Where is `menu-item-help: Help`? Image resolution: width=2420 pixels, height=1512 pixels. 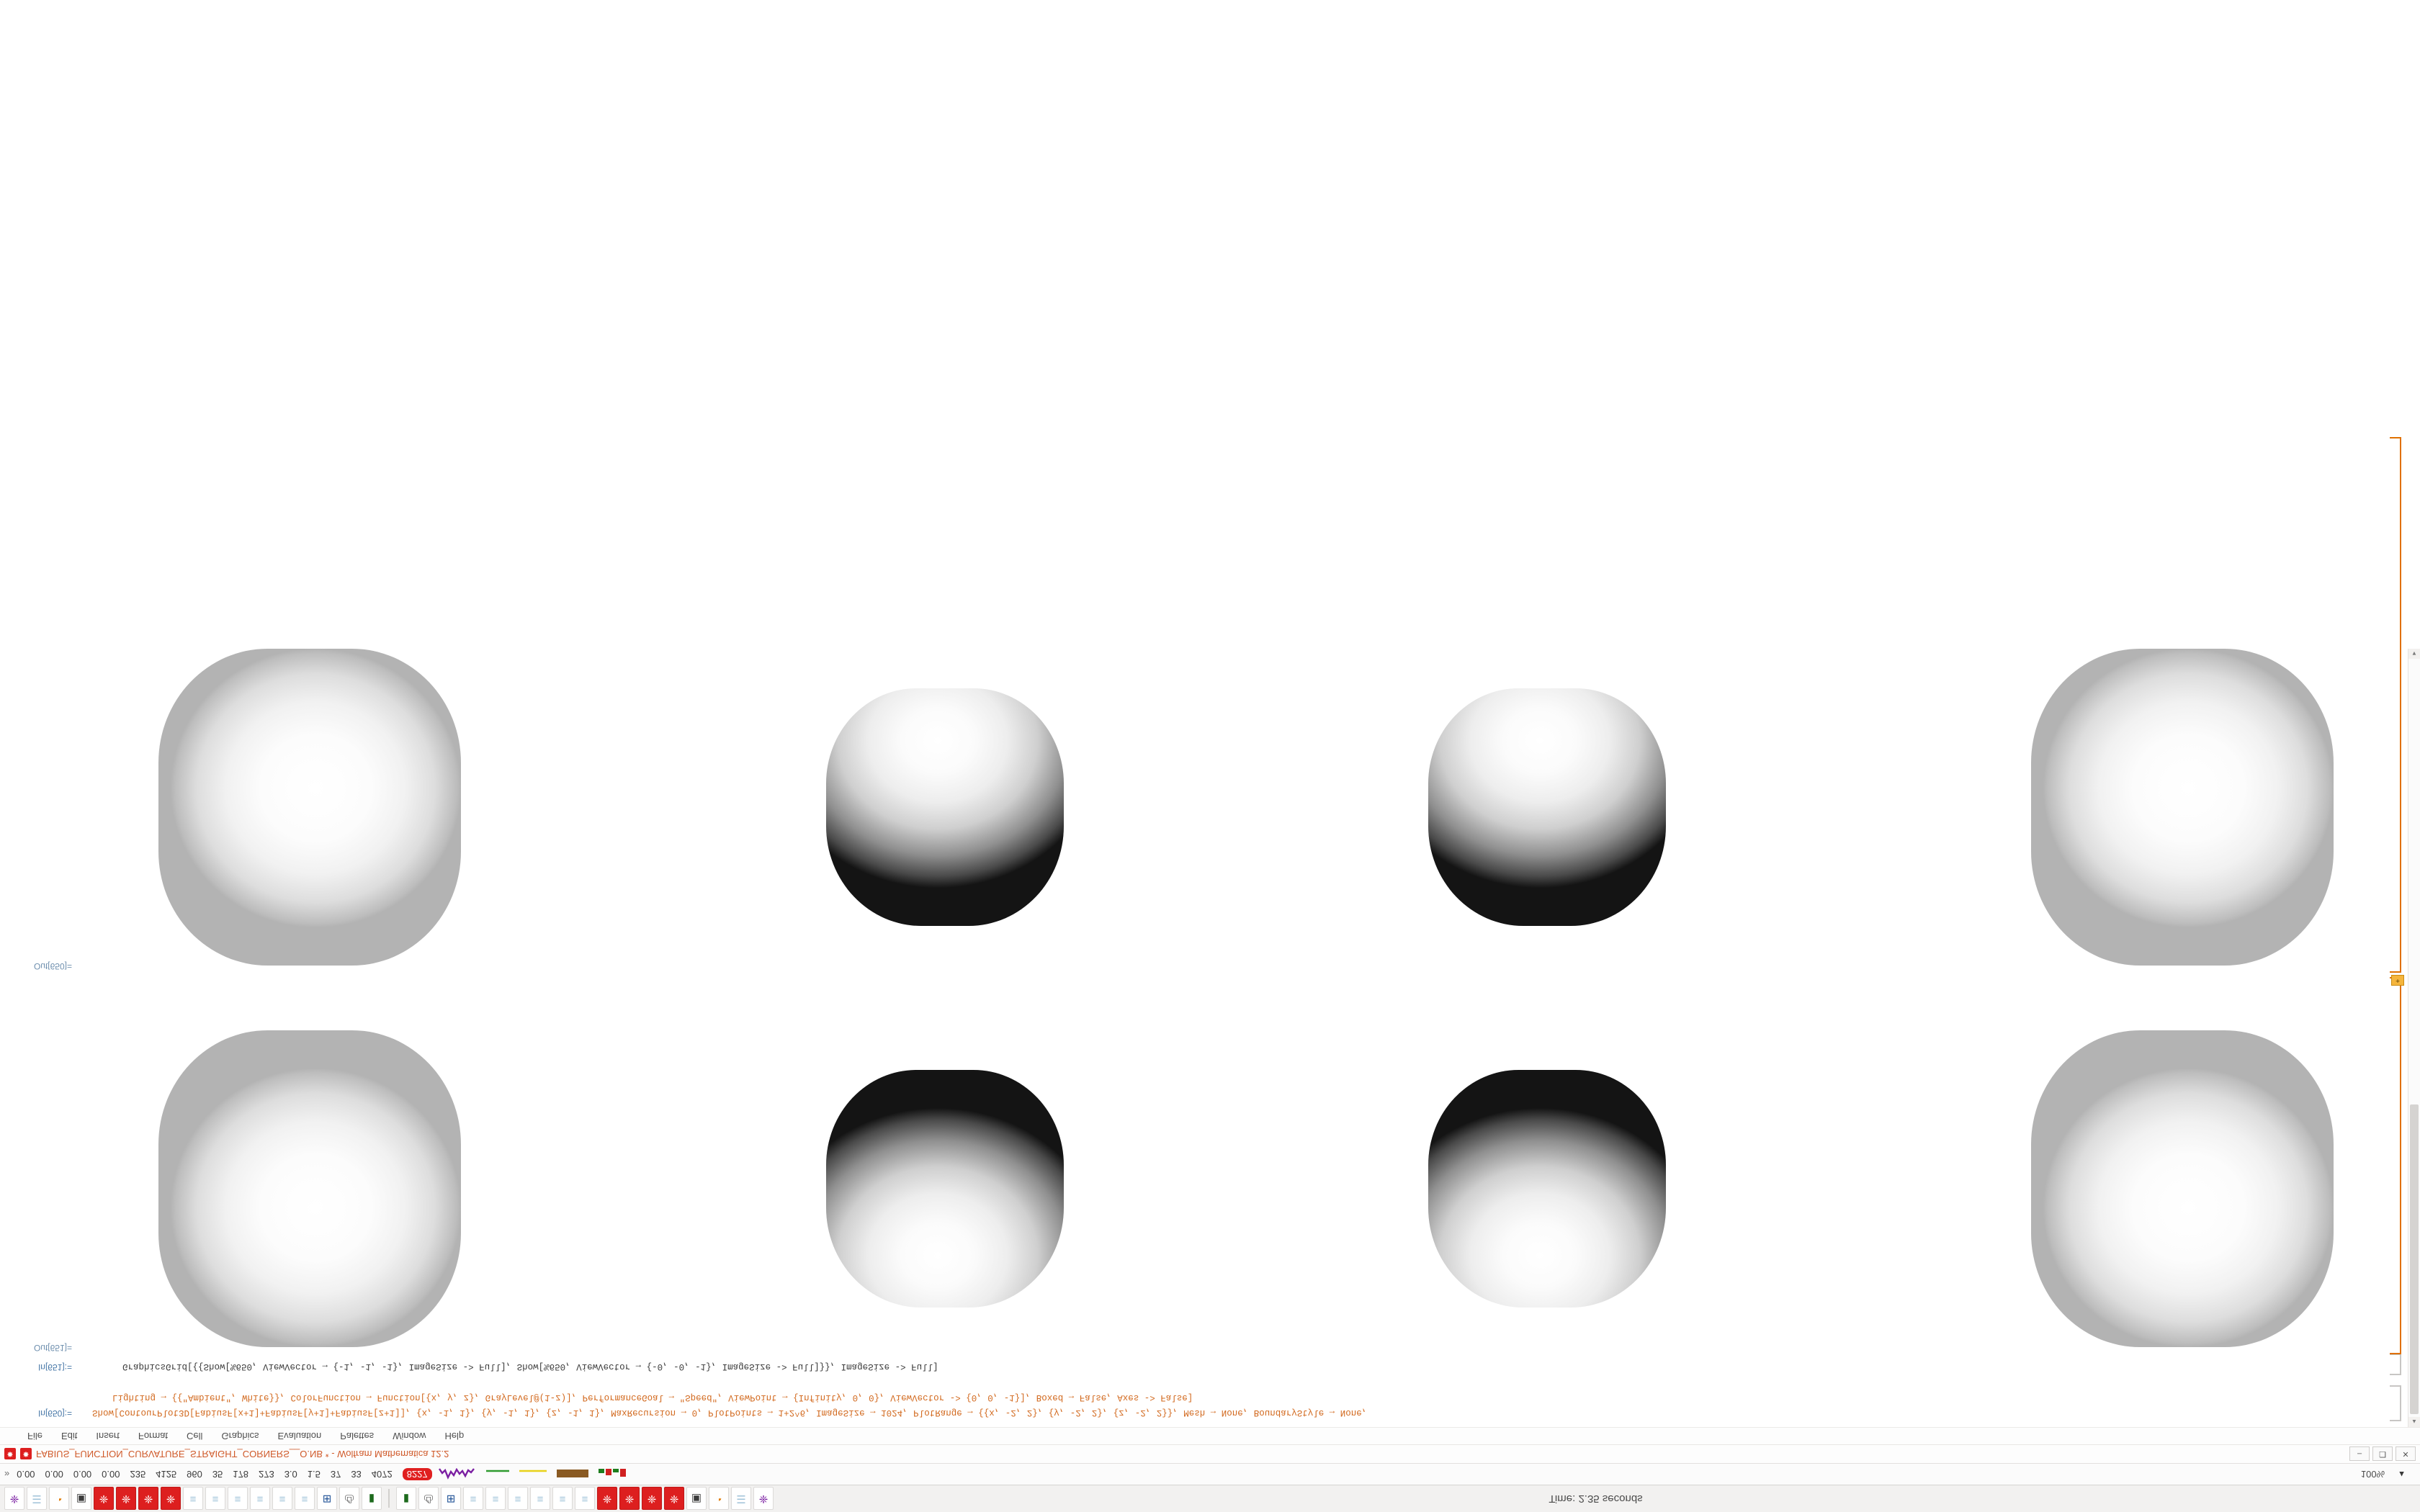
menu-item-help: Help is located at coordinates (454, 1436).